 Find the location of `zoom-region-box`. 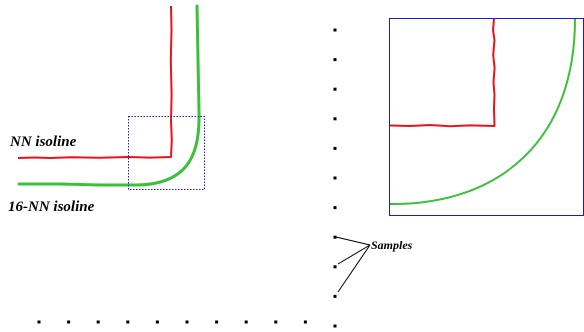

zoom-region-box is located at coordinates (166, 153).